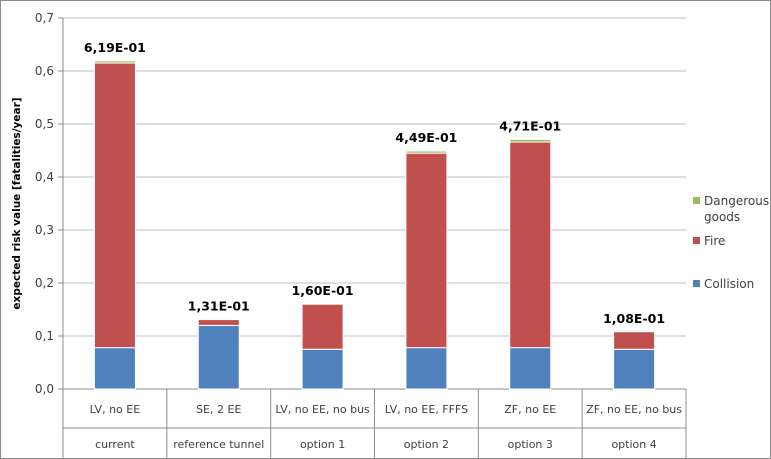 Image resolution: width=771 pixels, height=459 pixels. I want to click on category-group-label: option 4, so click(633, 444).